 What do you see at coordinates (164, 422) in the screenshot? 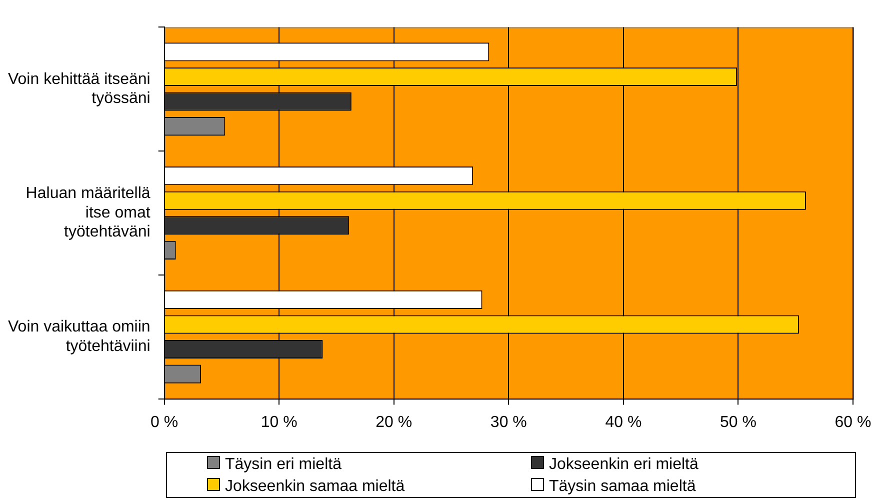
I see `x-tick-label: 0 %` at bounding box center [164, 422].